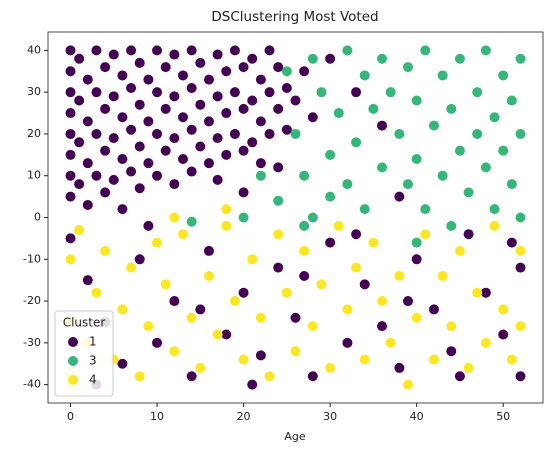  I want to click on chart-title: DSClustering Most Voted, so click(294, 17).